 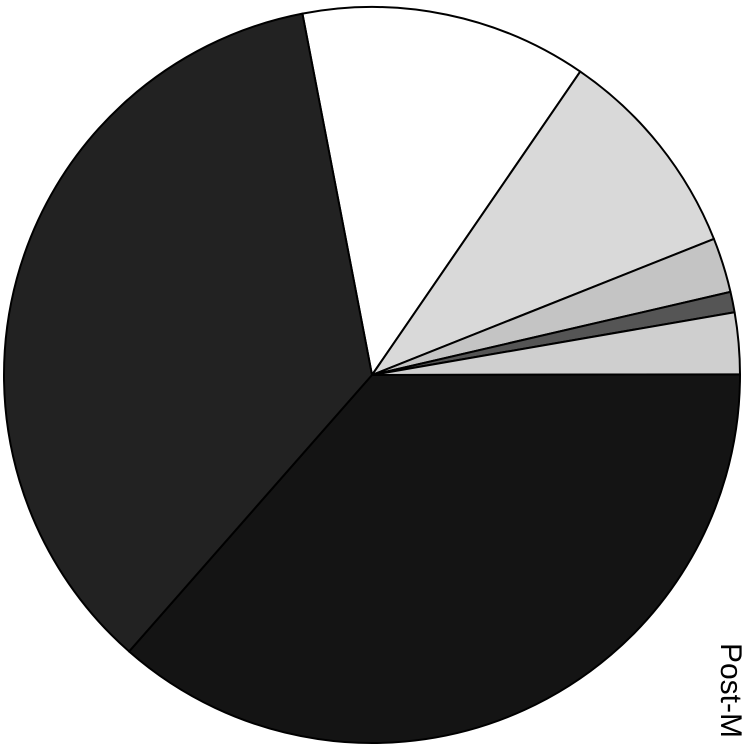 I want to click on text: Post-M, so click(x=728, y=690).